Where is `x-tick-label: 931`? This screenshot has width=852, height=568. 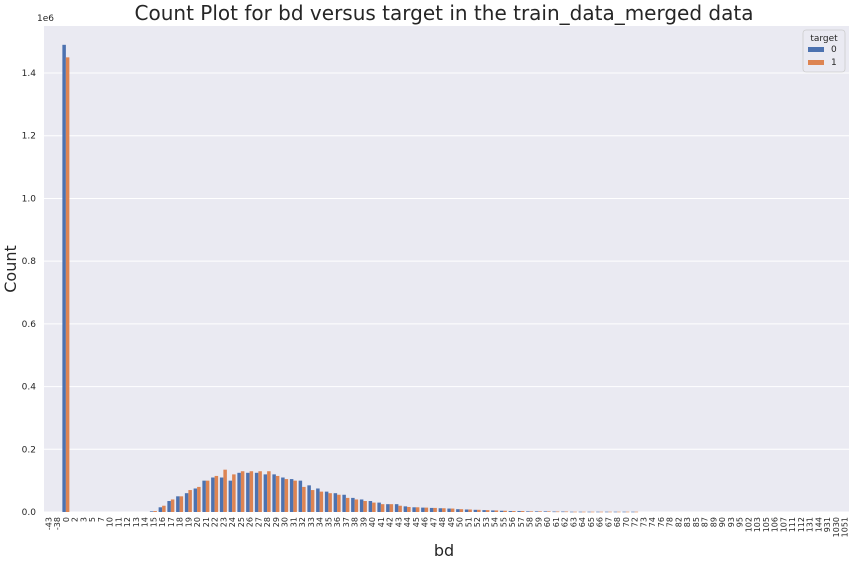 x-tick-label: 931 is located at coordinates (827, 524).